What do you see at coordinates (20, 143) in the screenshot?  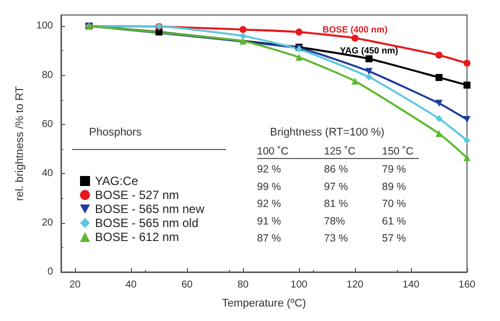 I see `y-axis-title: rel. brightness /% to RT` at bounding box center [20, 143].